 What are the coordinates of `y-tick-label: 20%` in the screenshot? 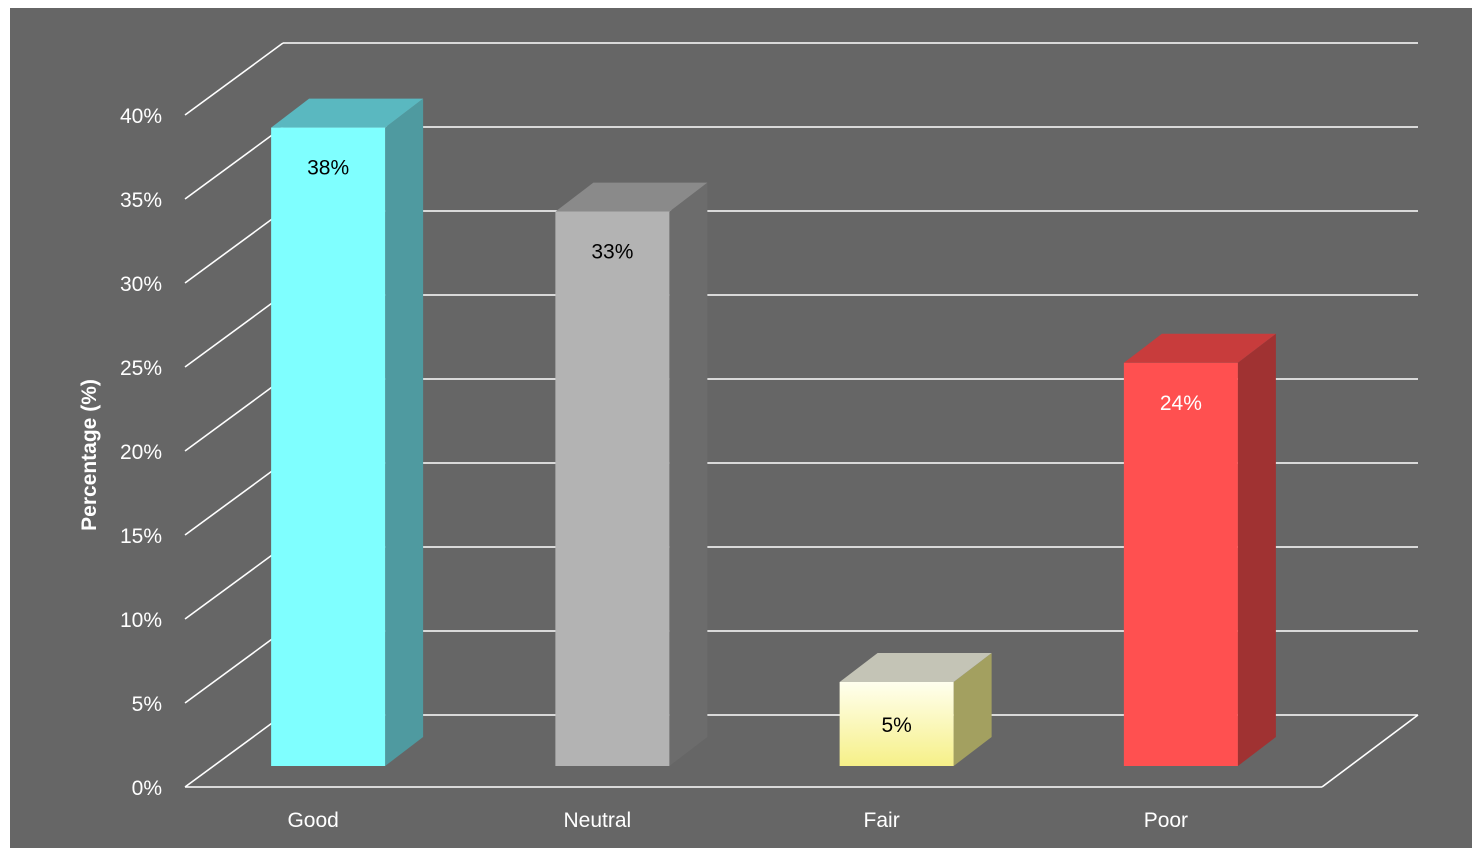 It's located at (141, 452).